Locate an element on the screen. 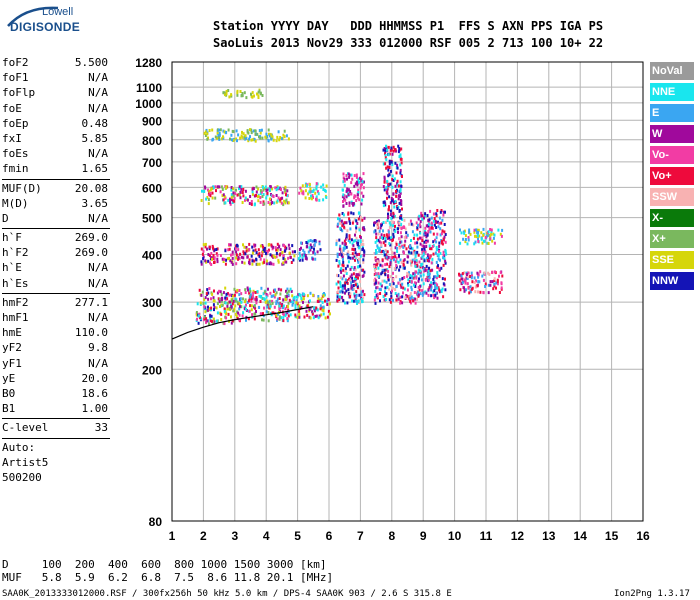 The height and width of the screenshot is (600, 700). x-tick-label: 4 is located at coordinates (266, 536).